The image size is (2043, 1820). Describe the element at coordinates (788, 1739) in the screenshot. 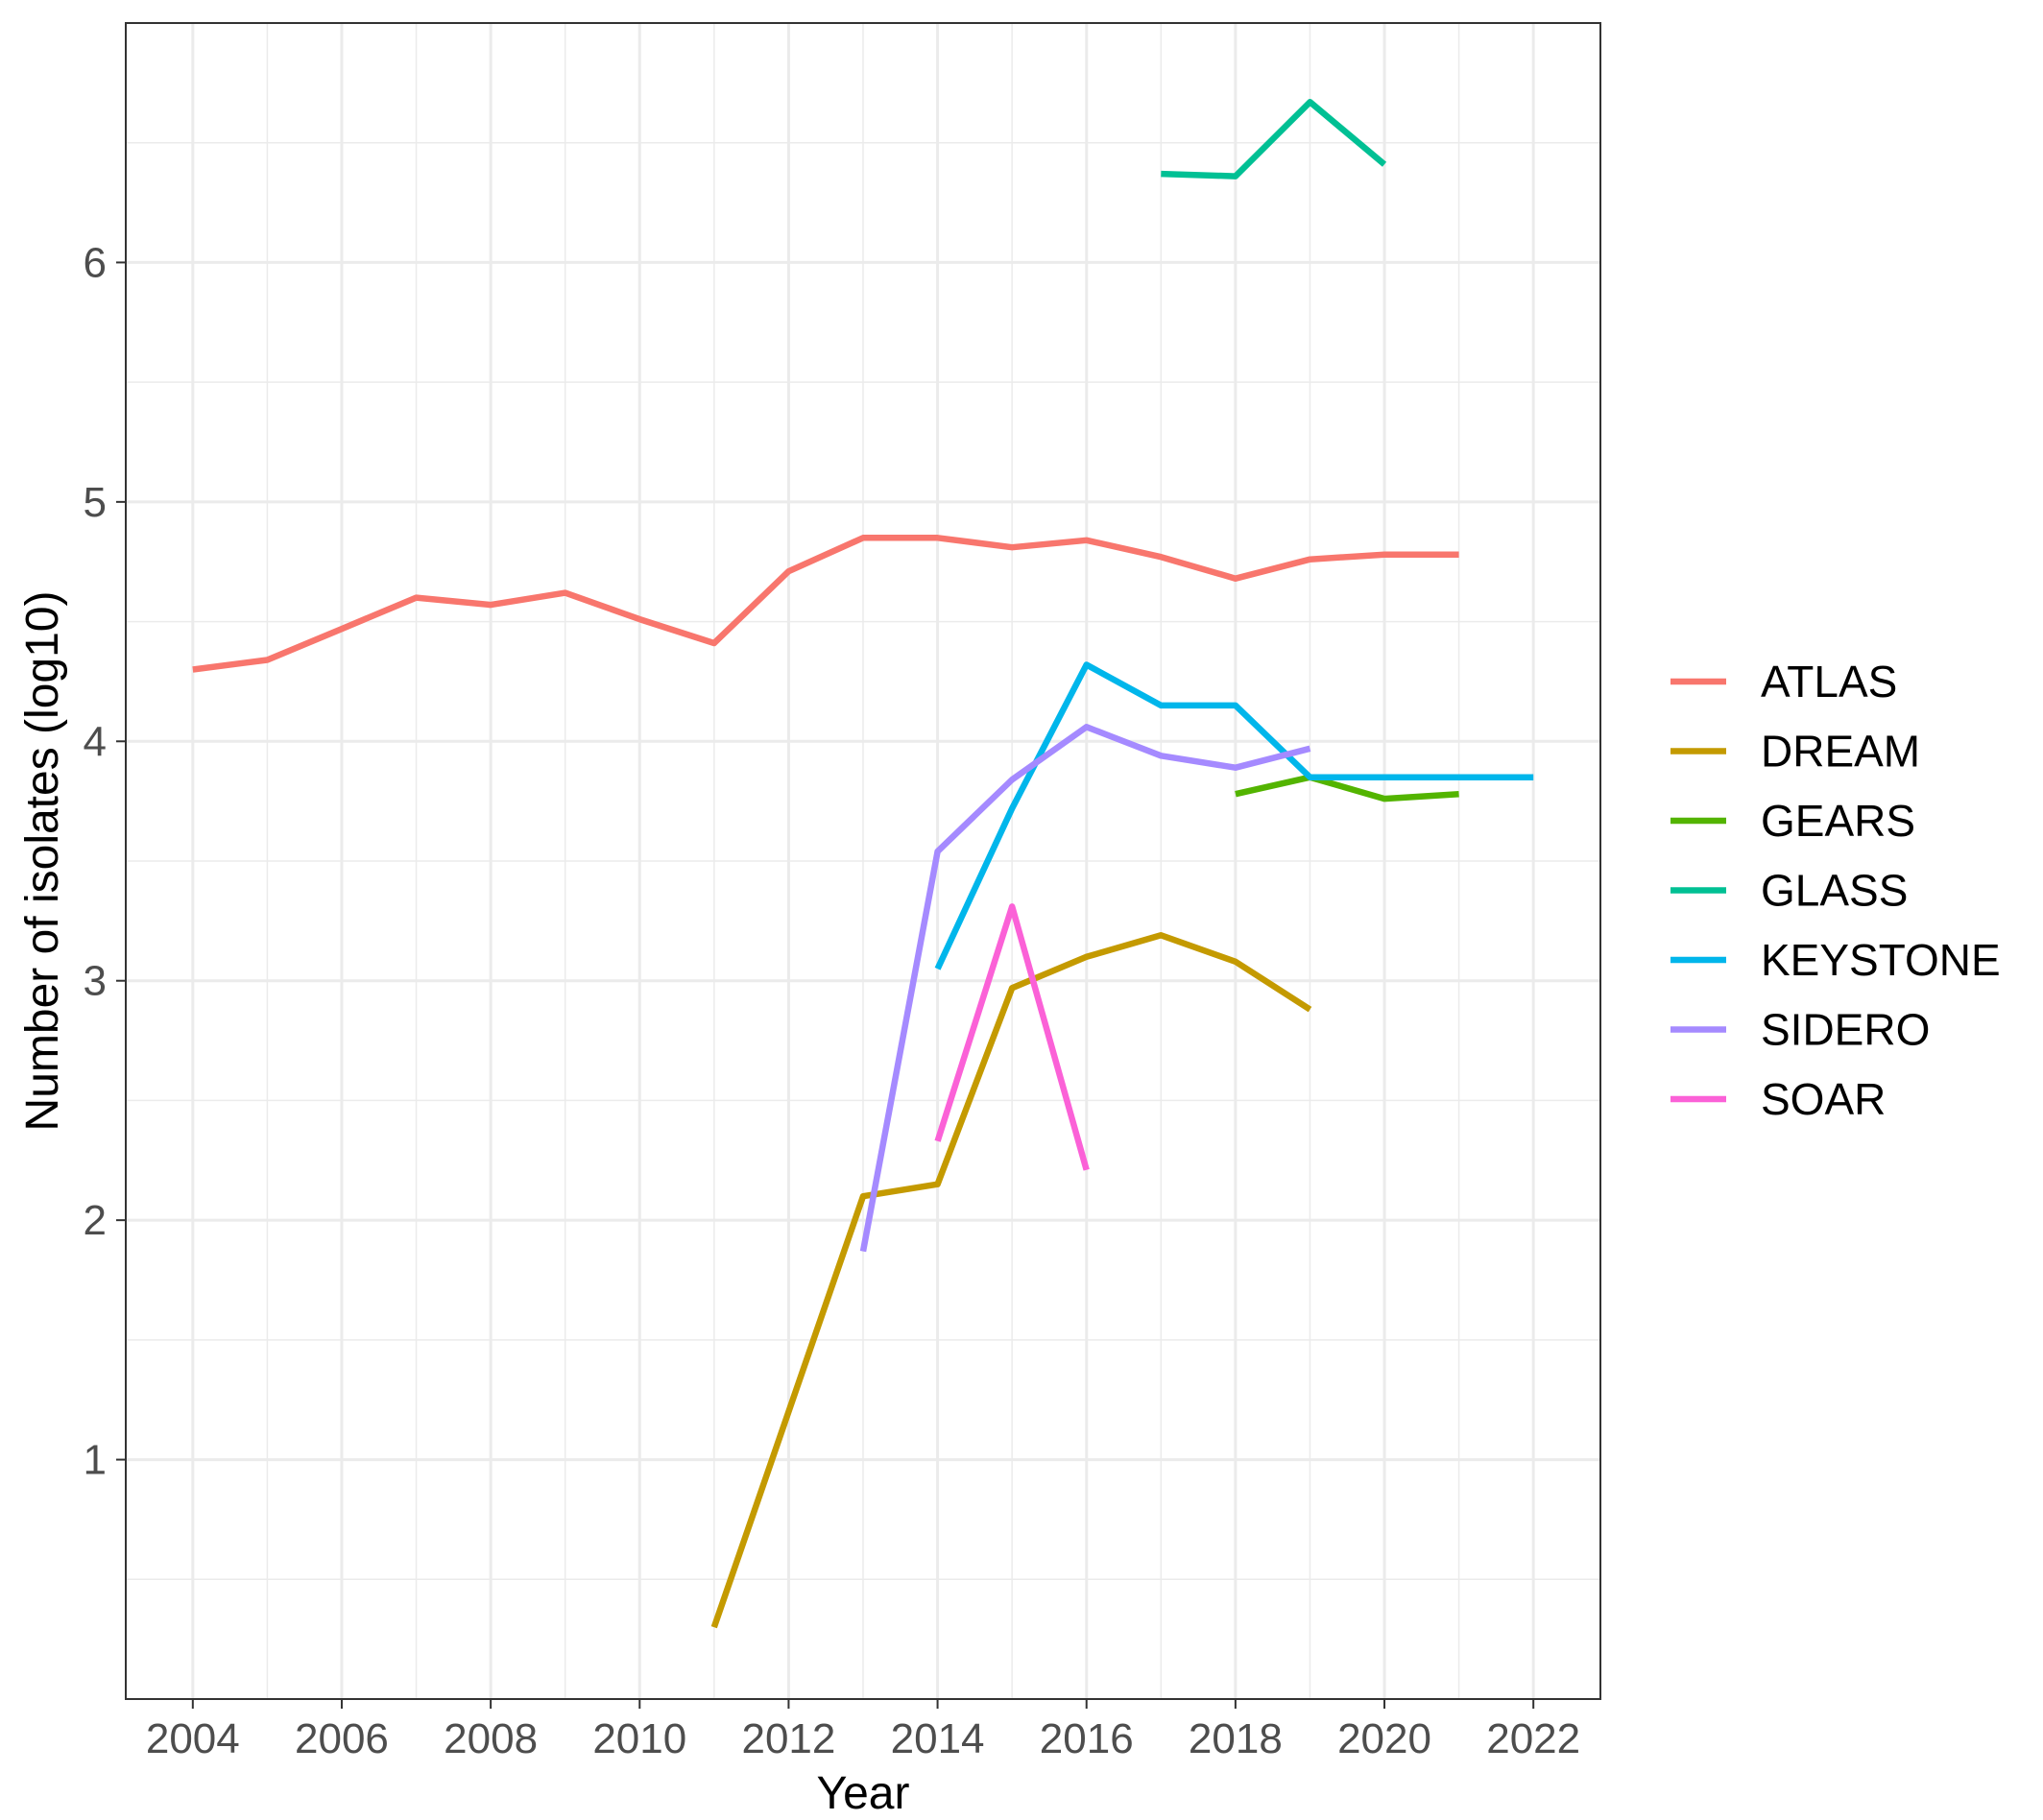

I see `x-tick-label: 2012` at that location.